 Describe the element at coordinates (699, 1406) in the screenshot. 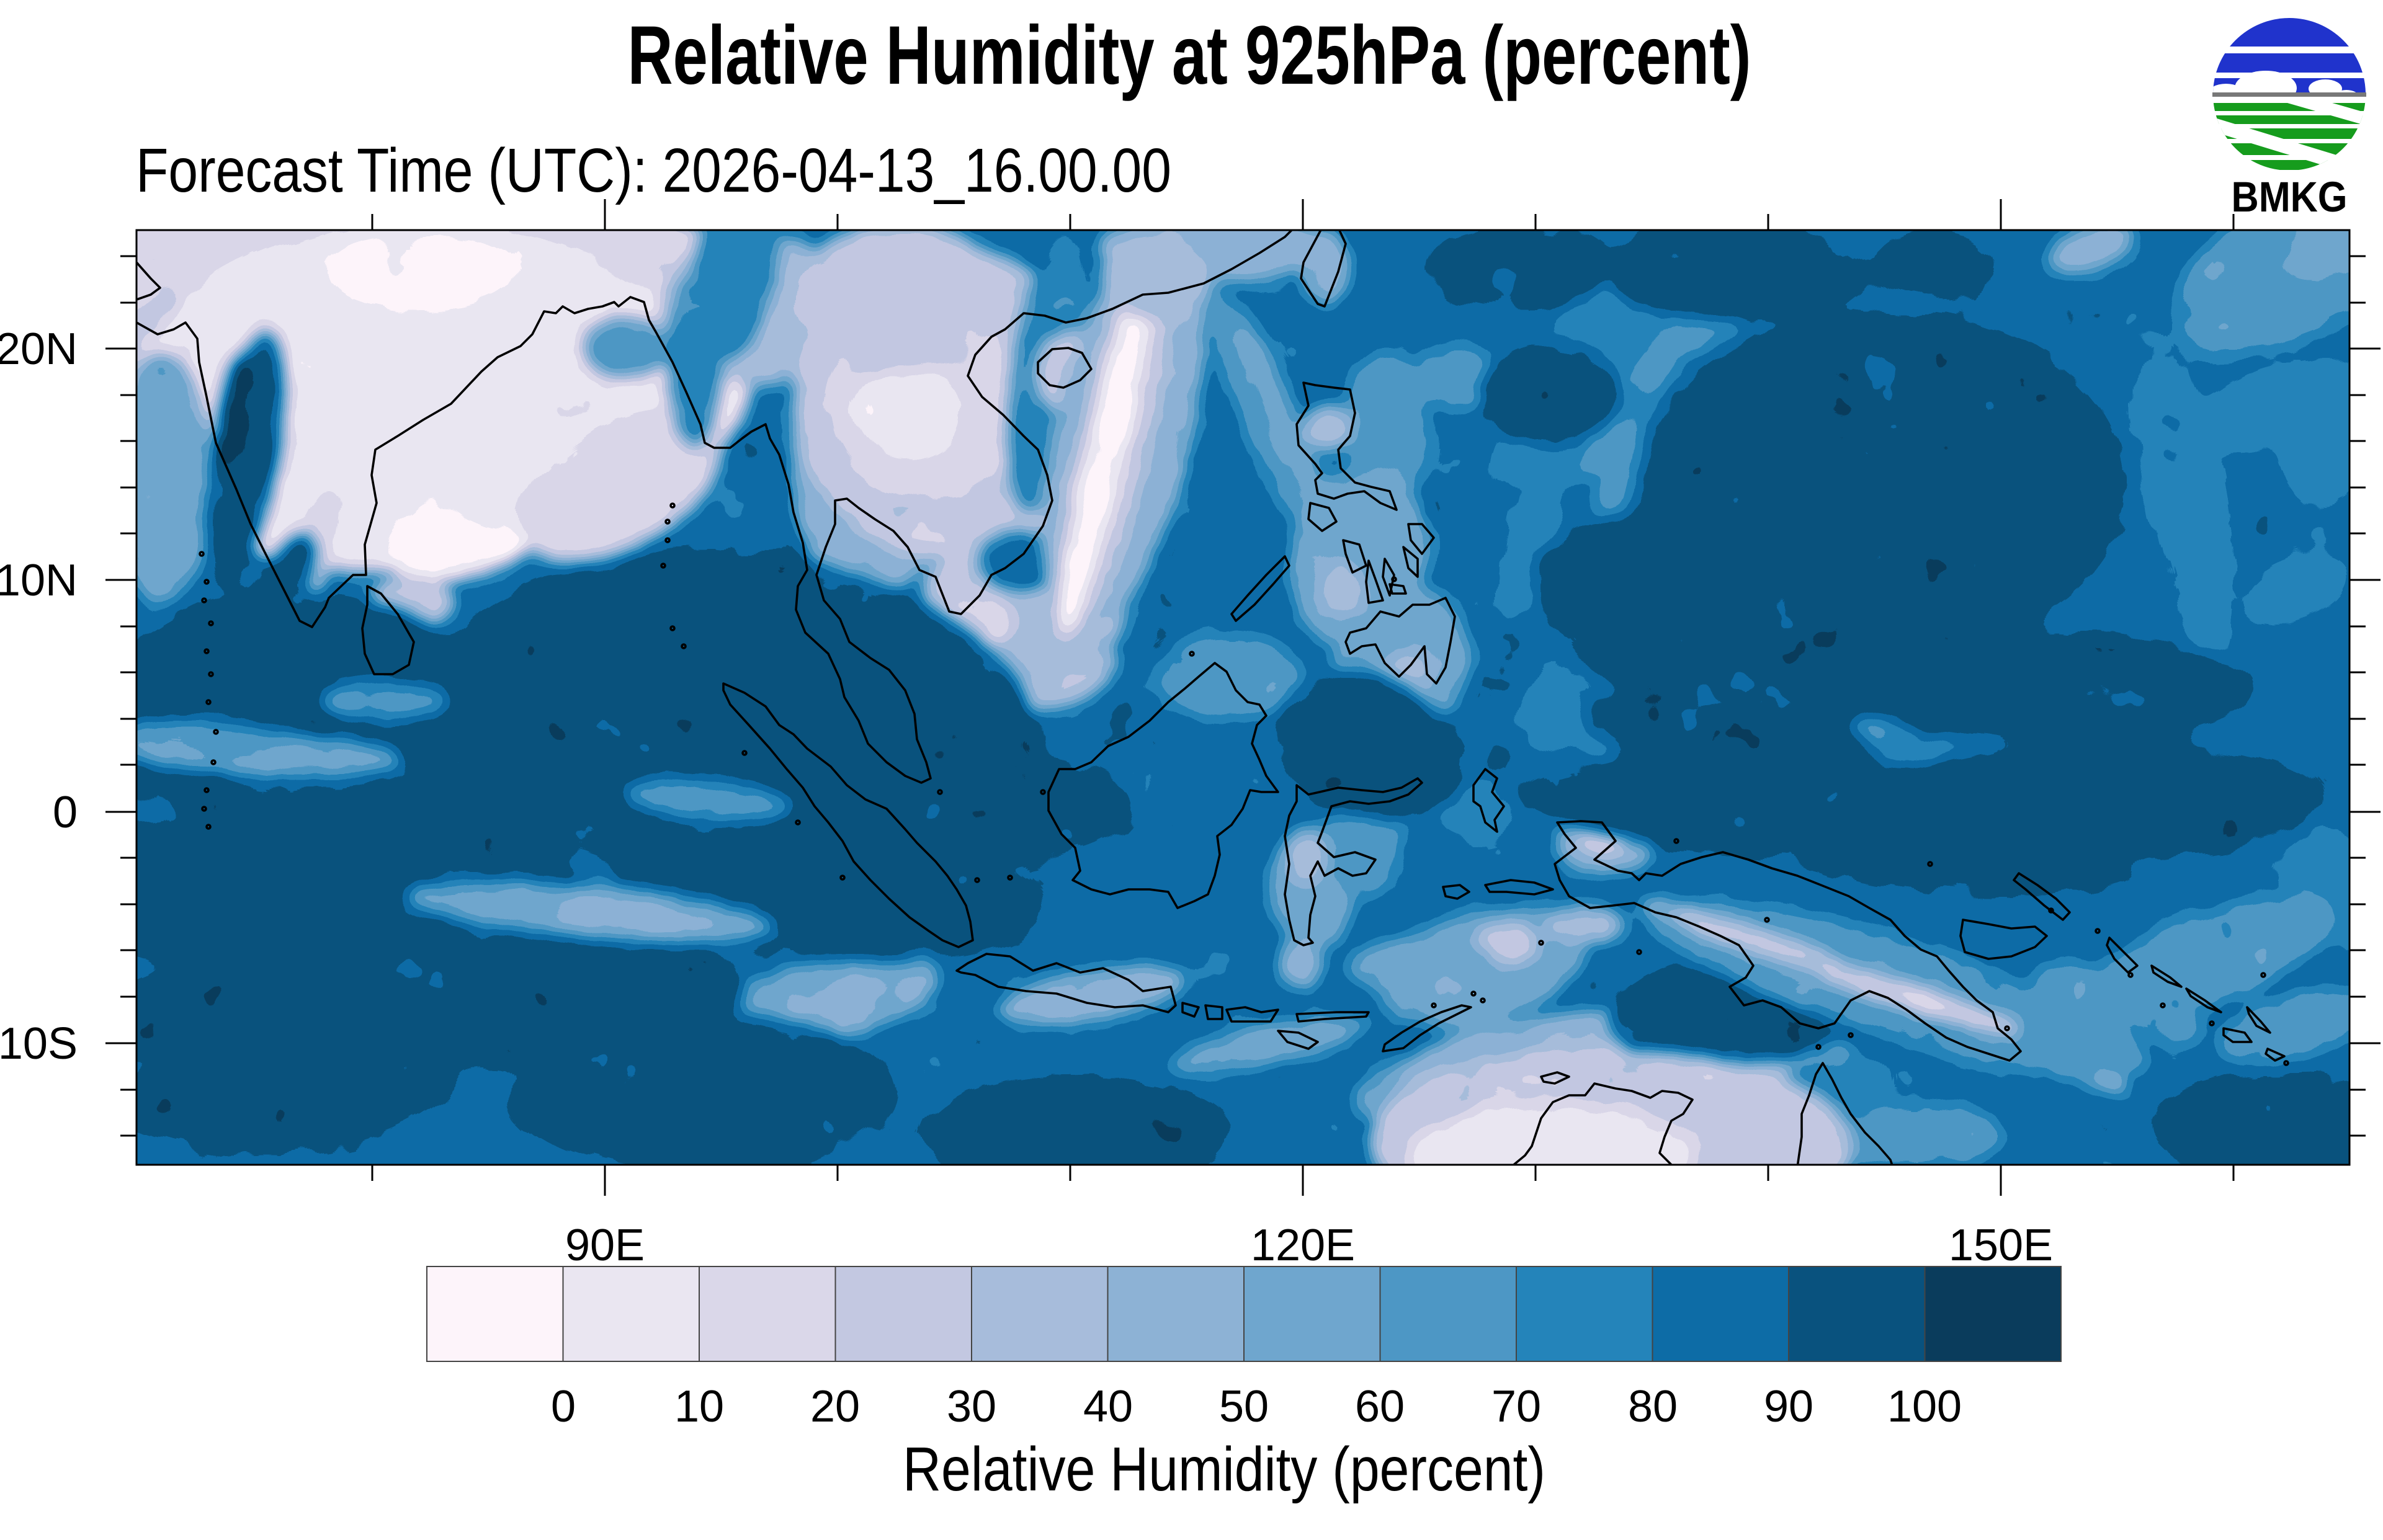

I see `svg-text: 10` at that location.